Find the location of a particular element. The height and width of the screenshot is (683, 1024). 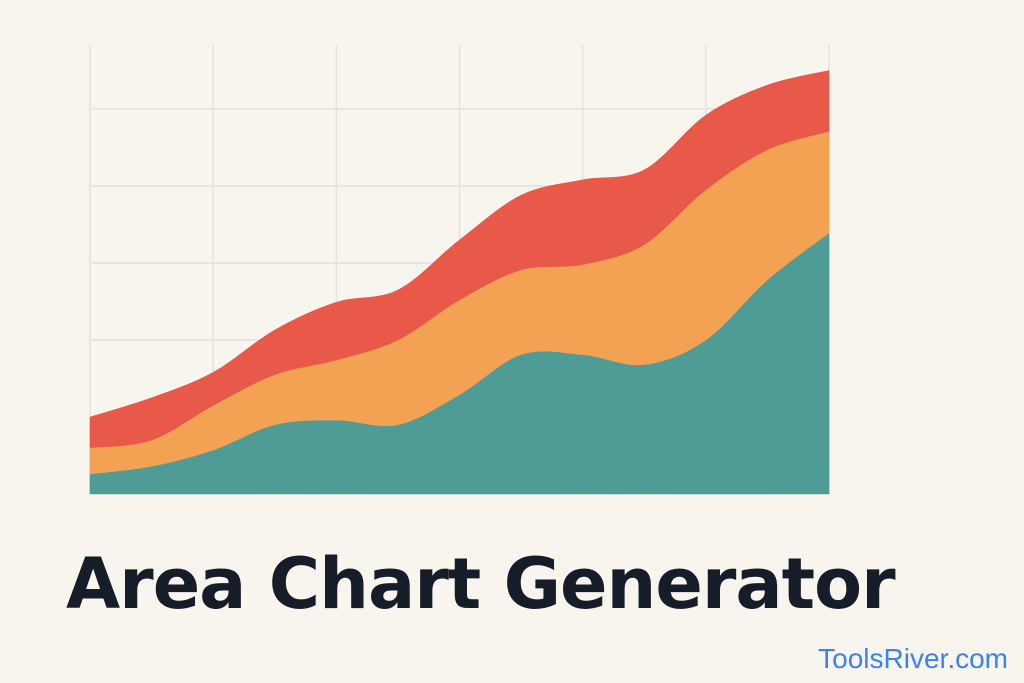

brand: ToolsRiver.com is located at coordinates (913, 658).